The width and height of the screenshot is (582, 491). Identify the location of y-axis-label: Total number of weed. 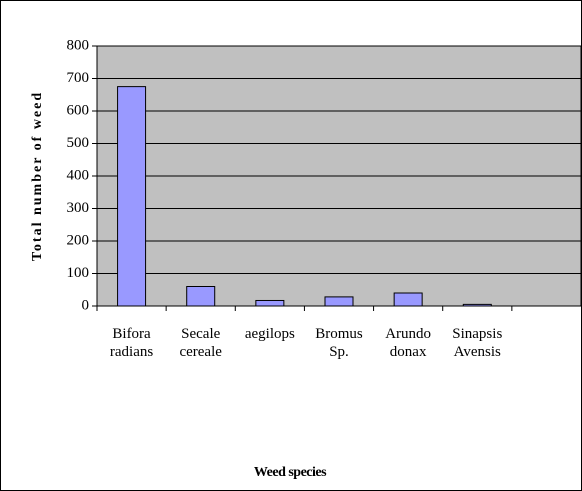
(37, 176).